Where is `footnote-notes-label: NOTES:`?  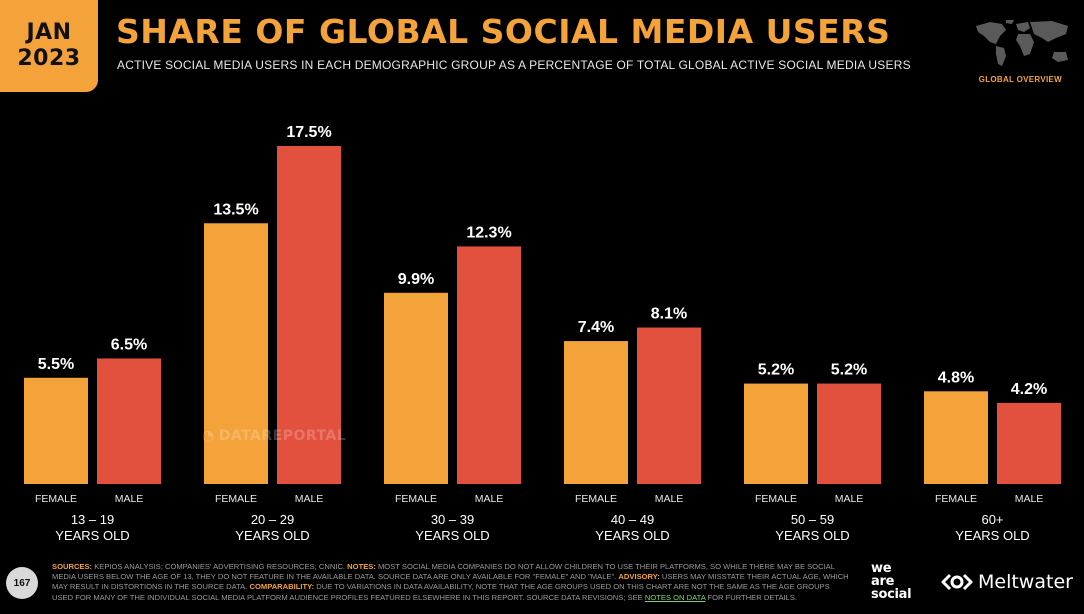
footnote-notes-label: NOTES: is located at coordinates (361, 566).